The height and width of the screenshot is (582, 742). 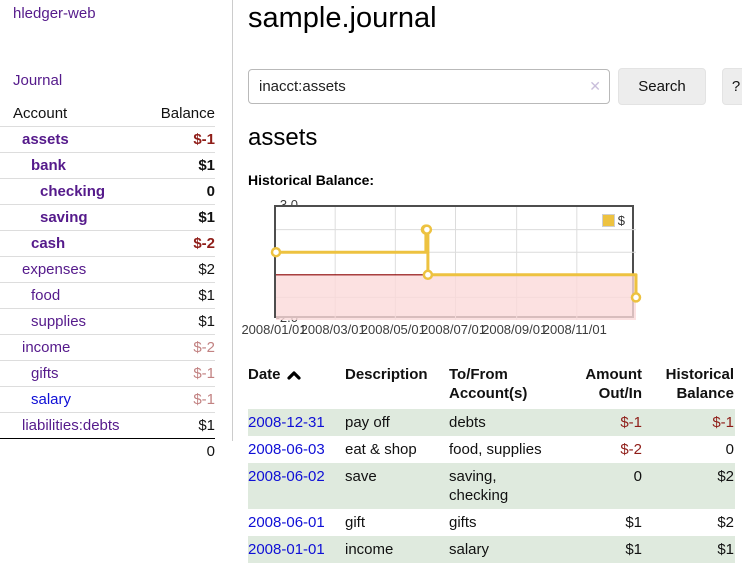 I want to click on transaction-balance: $1, so click(x=725, y=549).